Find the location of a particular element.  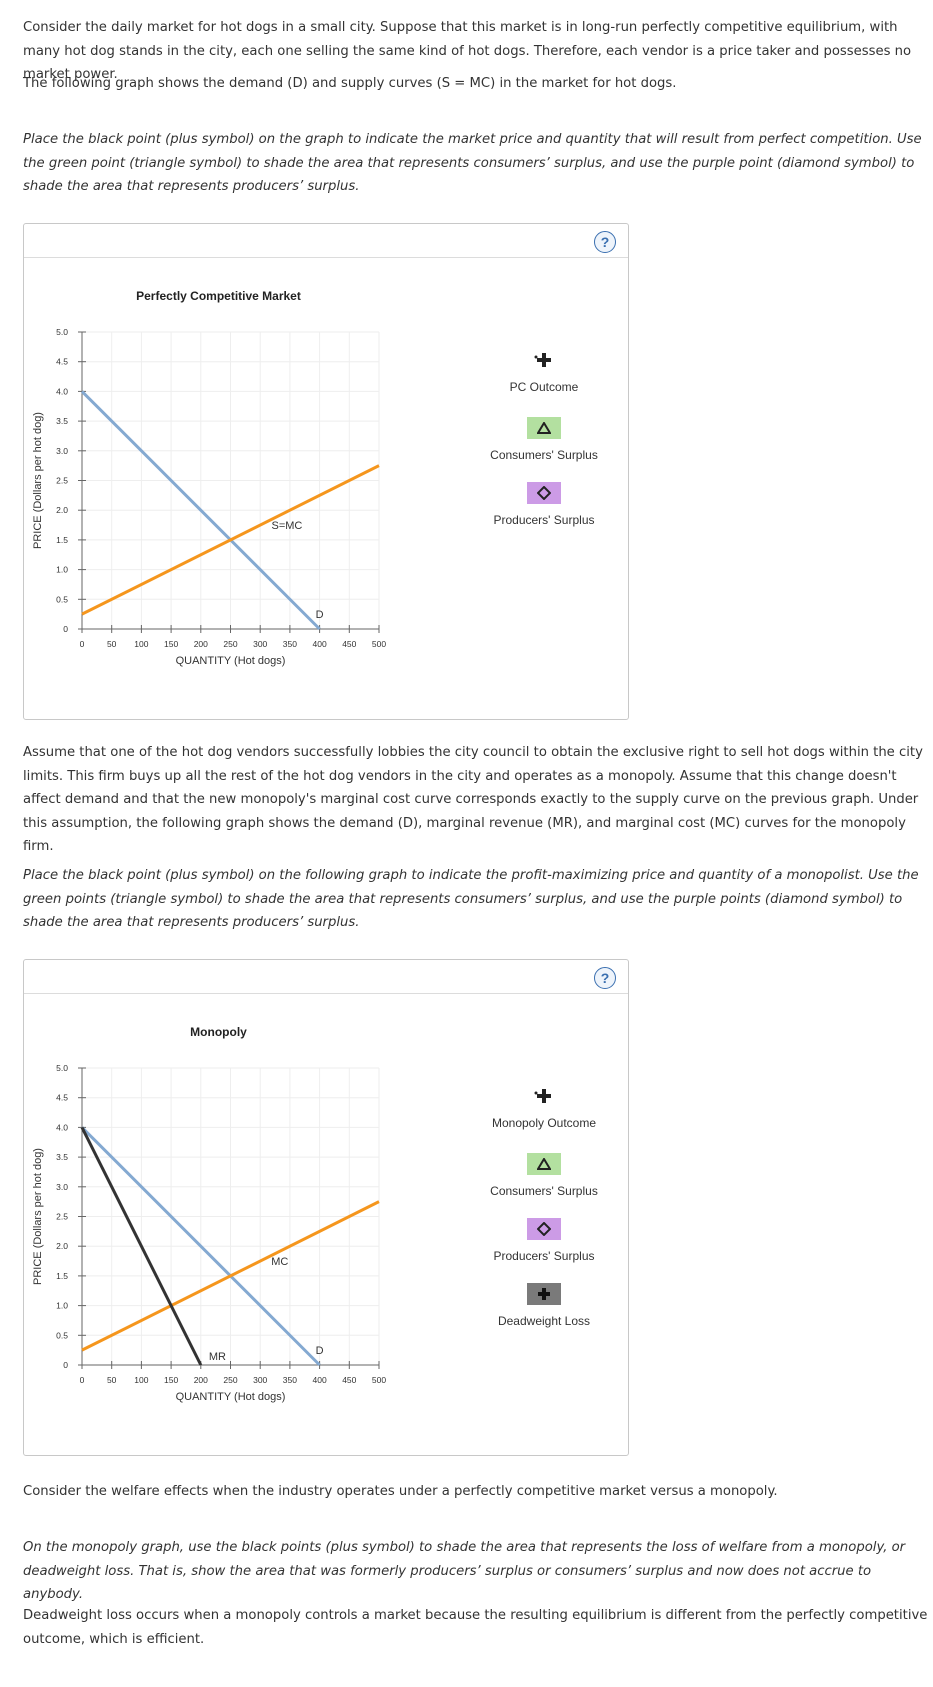

monopoly-producer-surplus-tool: Producers' Surplus is located at coordinates (544, 1240).